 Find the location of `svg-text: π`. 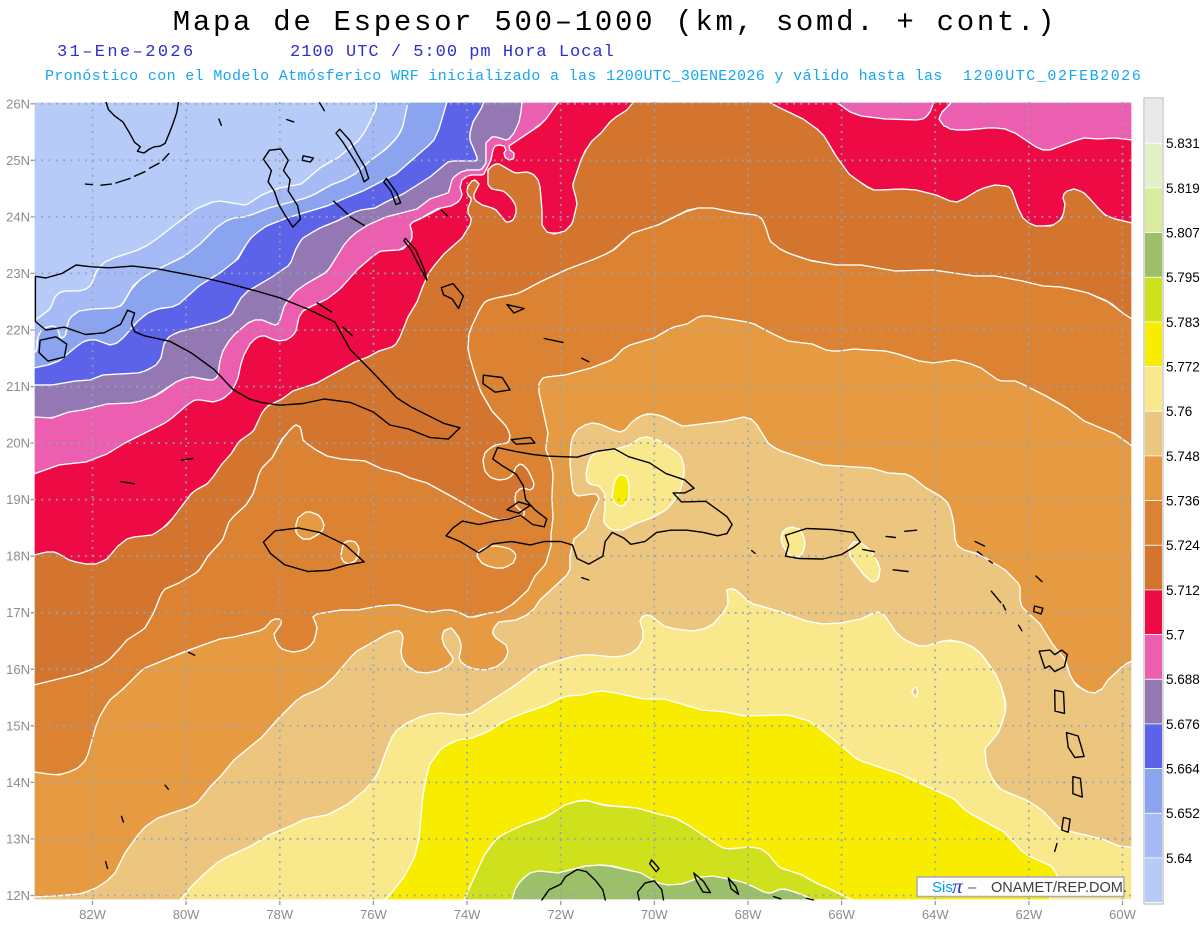

svg-text: π is located at coordinates (957, 886).